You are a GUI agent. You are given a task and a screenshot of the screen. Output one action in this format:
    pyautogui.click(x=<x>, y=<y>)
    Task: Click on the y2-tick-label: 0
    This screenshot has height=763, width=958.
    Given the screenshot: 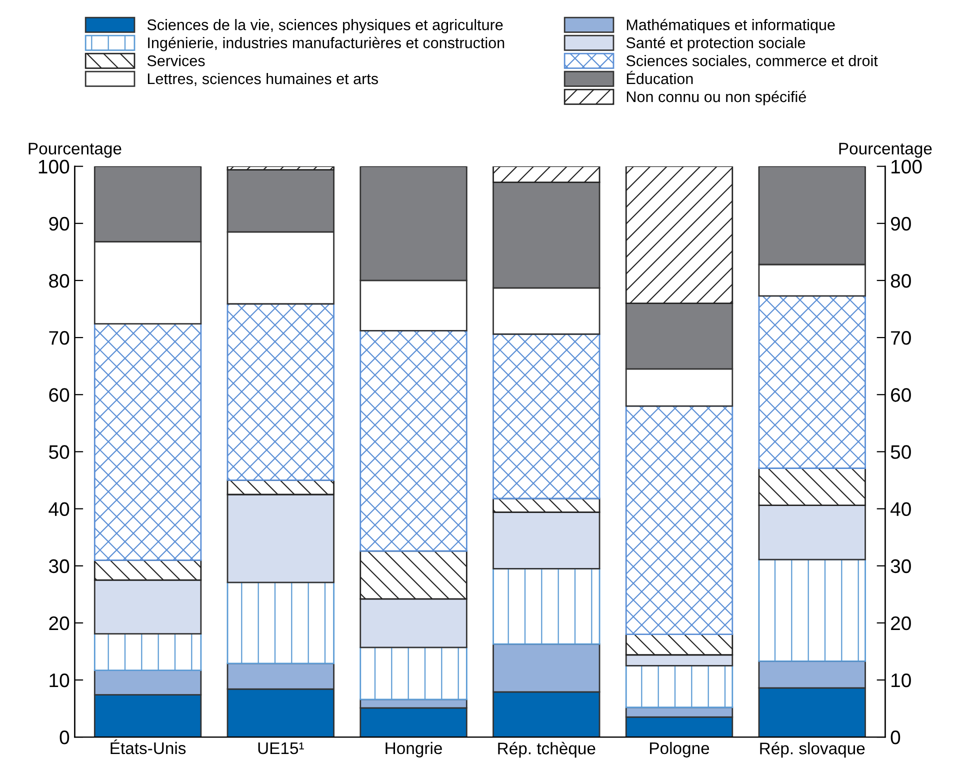 What is the action you would take?
    pyautogui.click(x=895, y=737)
    